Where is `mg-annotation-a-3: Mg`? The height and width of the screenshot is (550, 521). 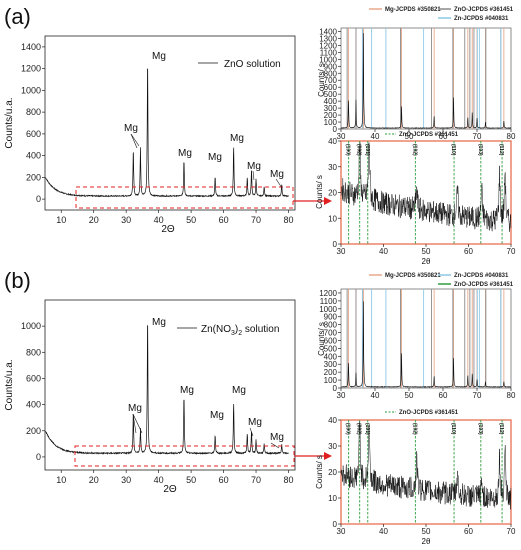 mg-annotation-a-3: Mg is located at coordinates (185, 153).